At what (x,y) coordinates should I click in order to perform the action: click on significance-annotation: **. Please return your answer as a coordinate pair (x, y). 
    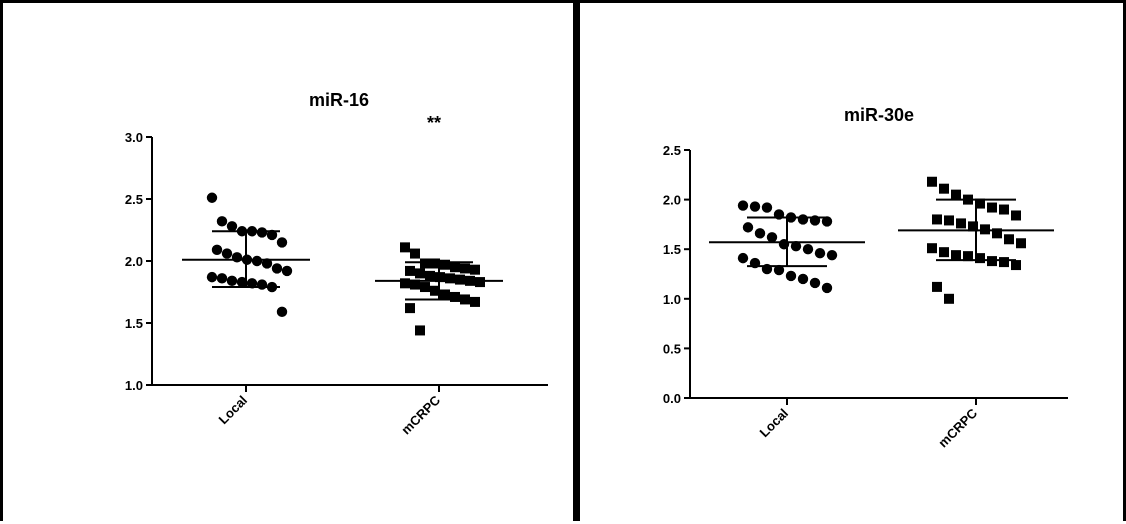
    Looking at the image, I should click on (434, 123).